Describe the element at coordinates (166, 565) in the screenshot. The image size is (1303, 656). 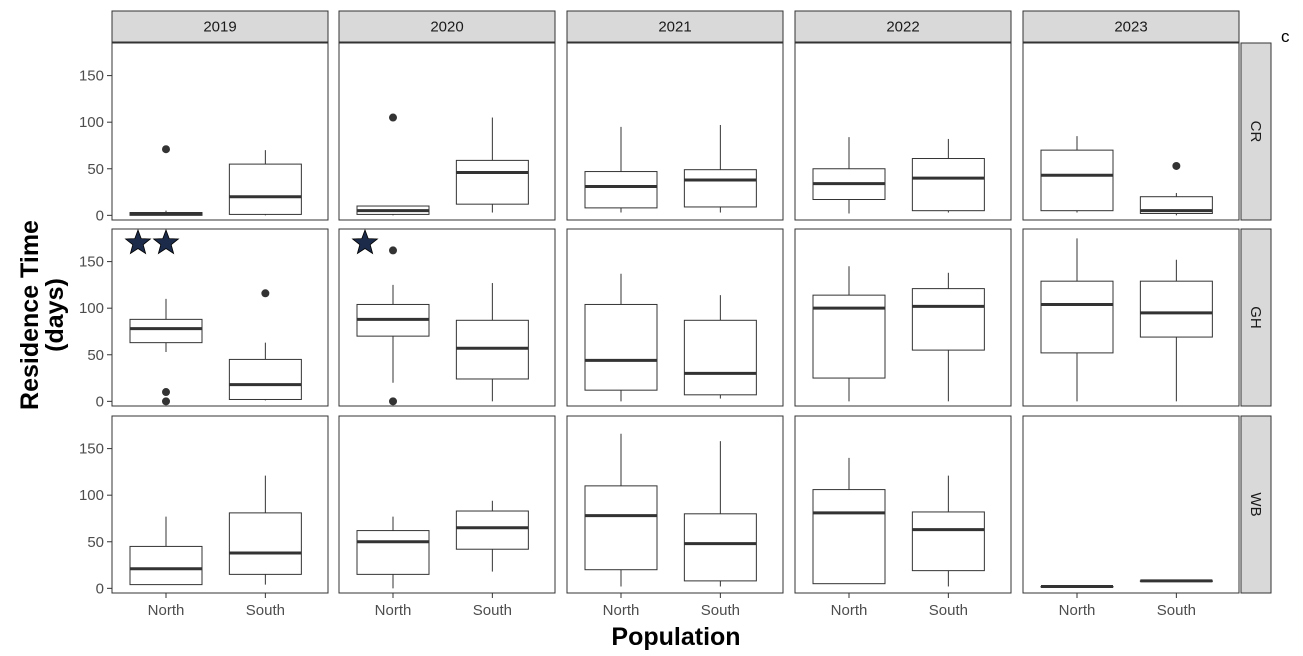
I see `box-wb-2019-north` at that location.